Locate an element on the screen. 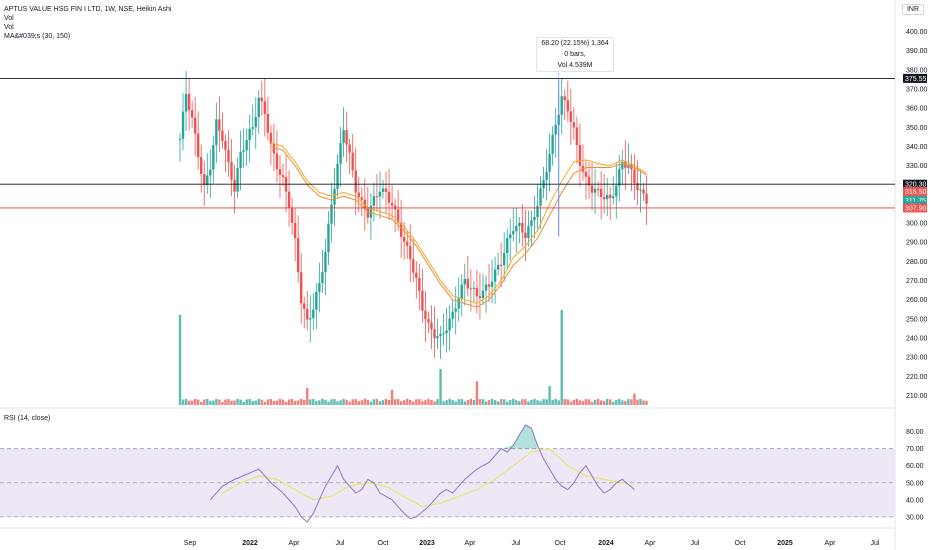  price-badge-label: 375.55 is located at coordinates (916, 79).